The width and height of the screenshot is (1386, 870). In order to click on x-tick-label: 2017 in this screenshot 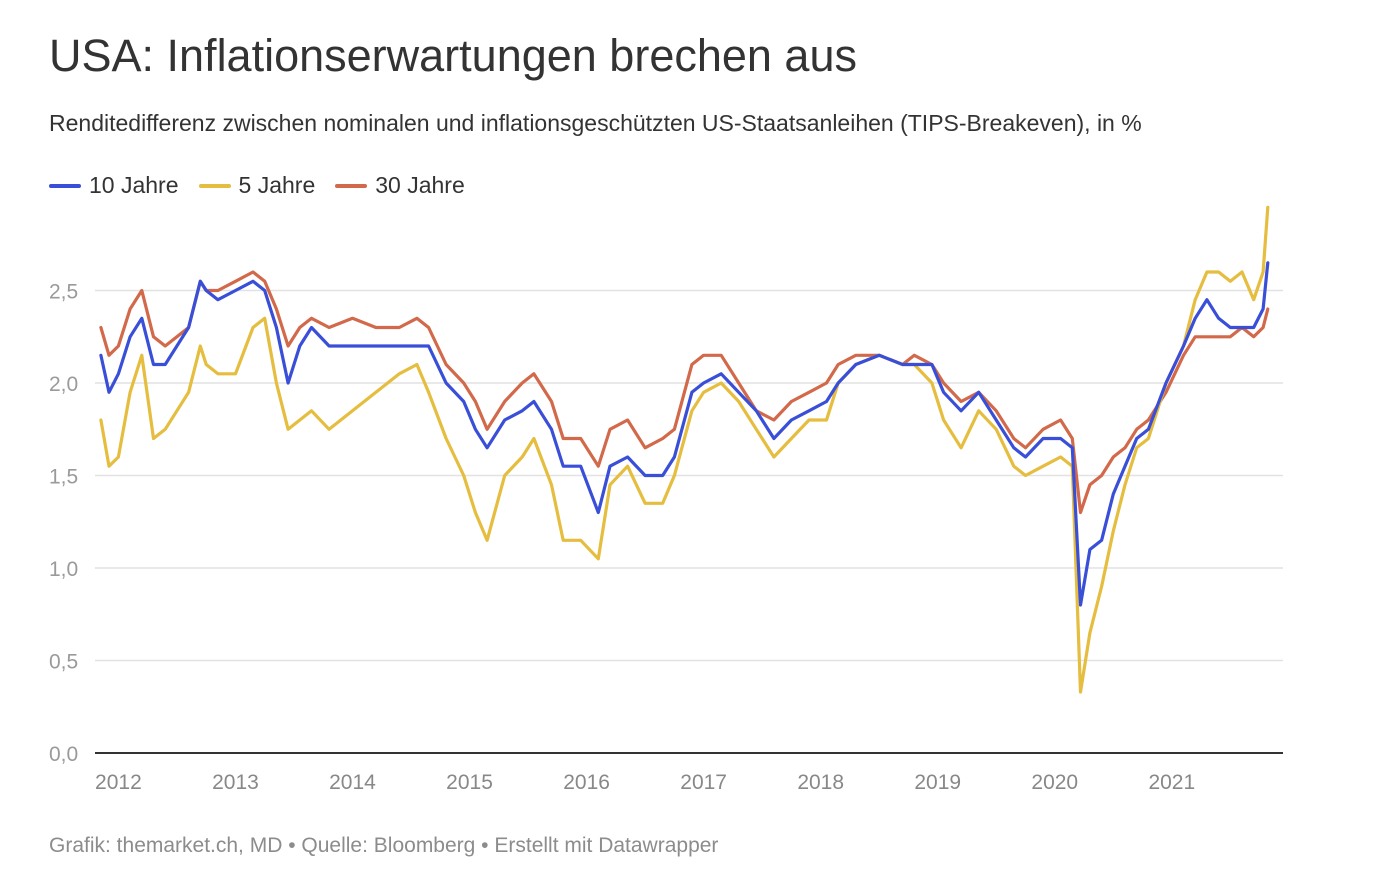, I will do `click(703, 782)`.